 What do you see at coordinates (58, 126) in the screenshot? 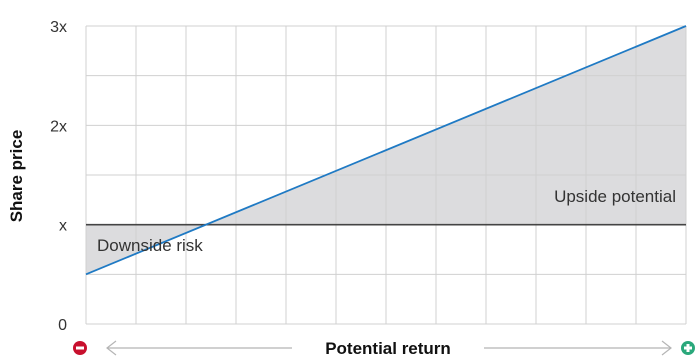
I see `y-tick-label: 2x` at bounding box center [58, 126].